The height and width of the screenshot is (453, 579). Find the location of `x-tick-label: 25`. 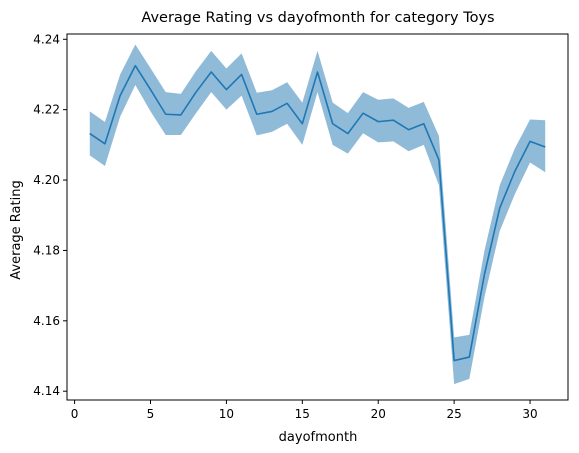

x-tick-label: 25 is located at coordinates (453, 414).